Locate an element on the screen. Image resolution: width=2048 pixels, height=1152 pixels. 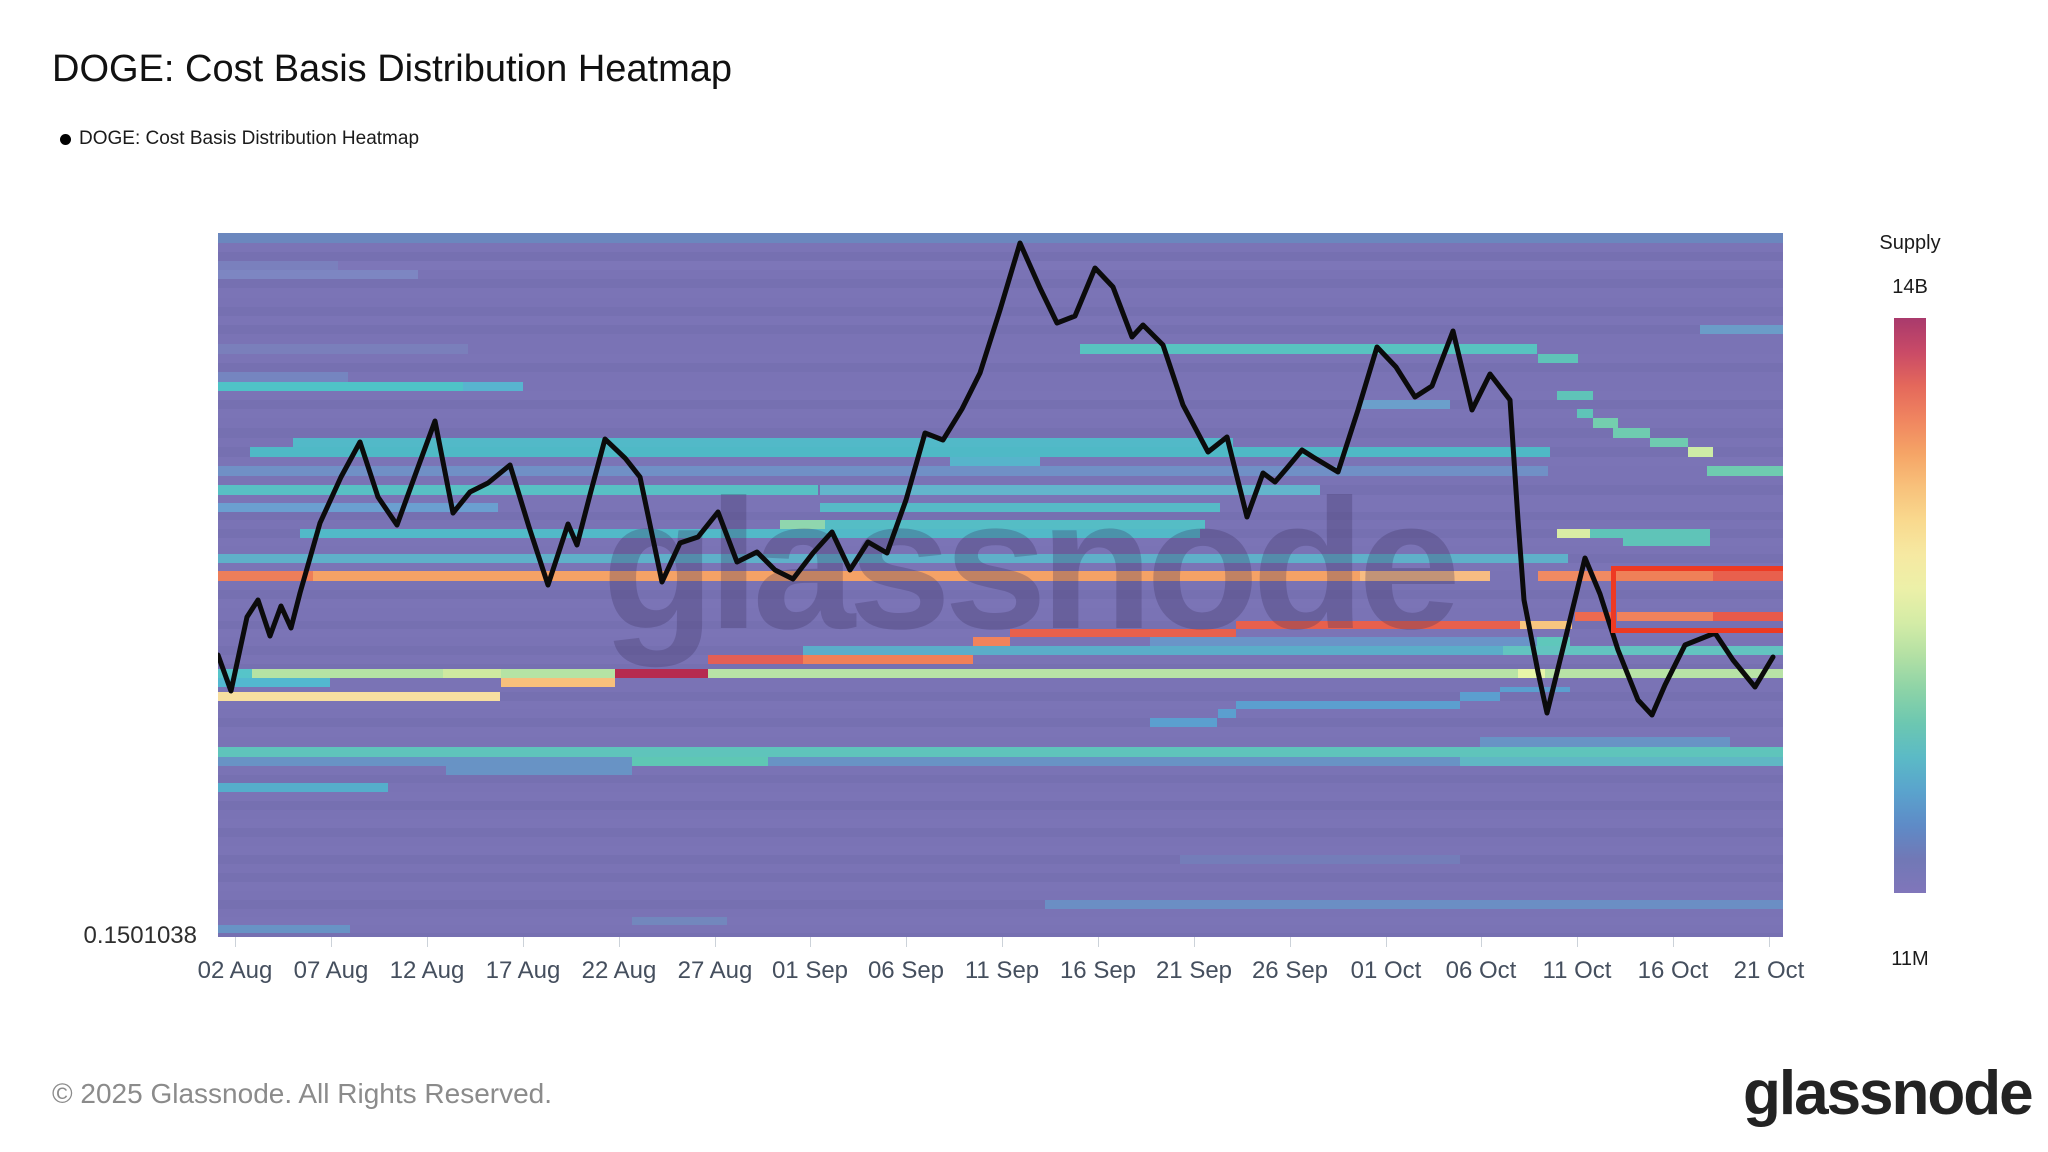
x-axis-tick-label: 21 Oct is located at coordinates (1769, 970).